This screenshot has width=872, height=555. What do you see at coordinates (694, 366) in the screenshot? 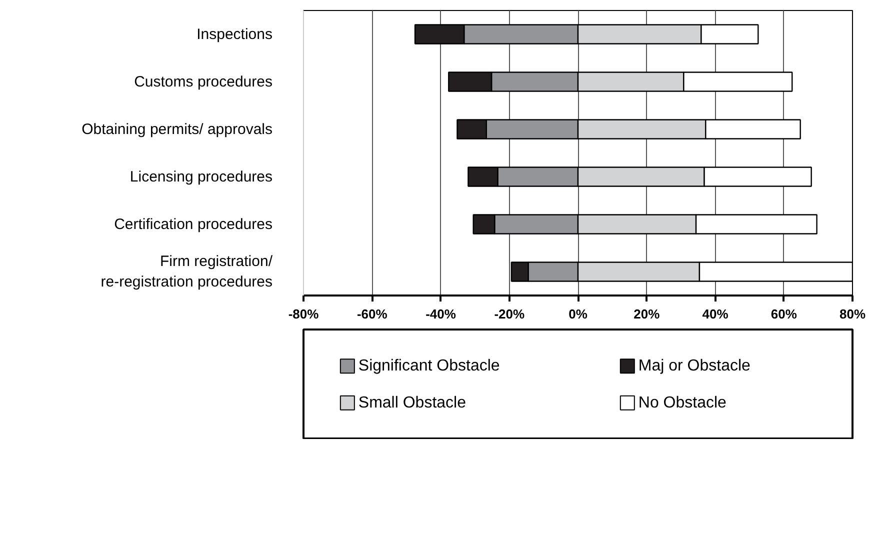
I see `legend-label: Maj or Obstacle` at bounding box center [694, 366].